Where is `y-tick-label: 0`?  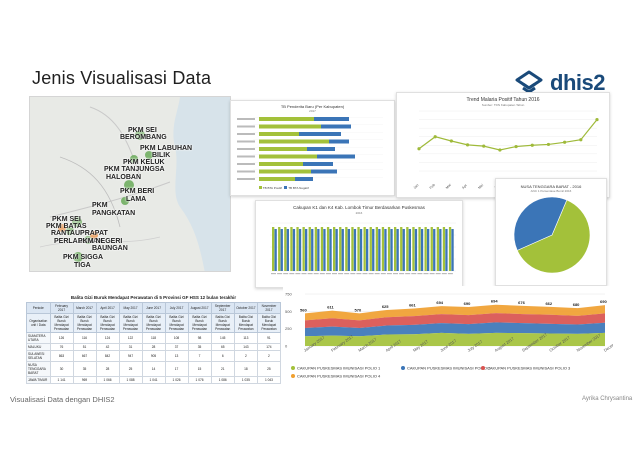 y-tick-label: 0 is located at coordinates (286, 346).